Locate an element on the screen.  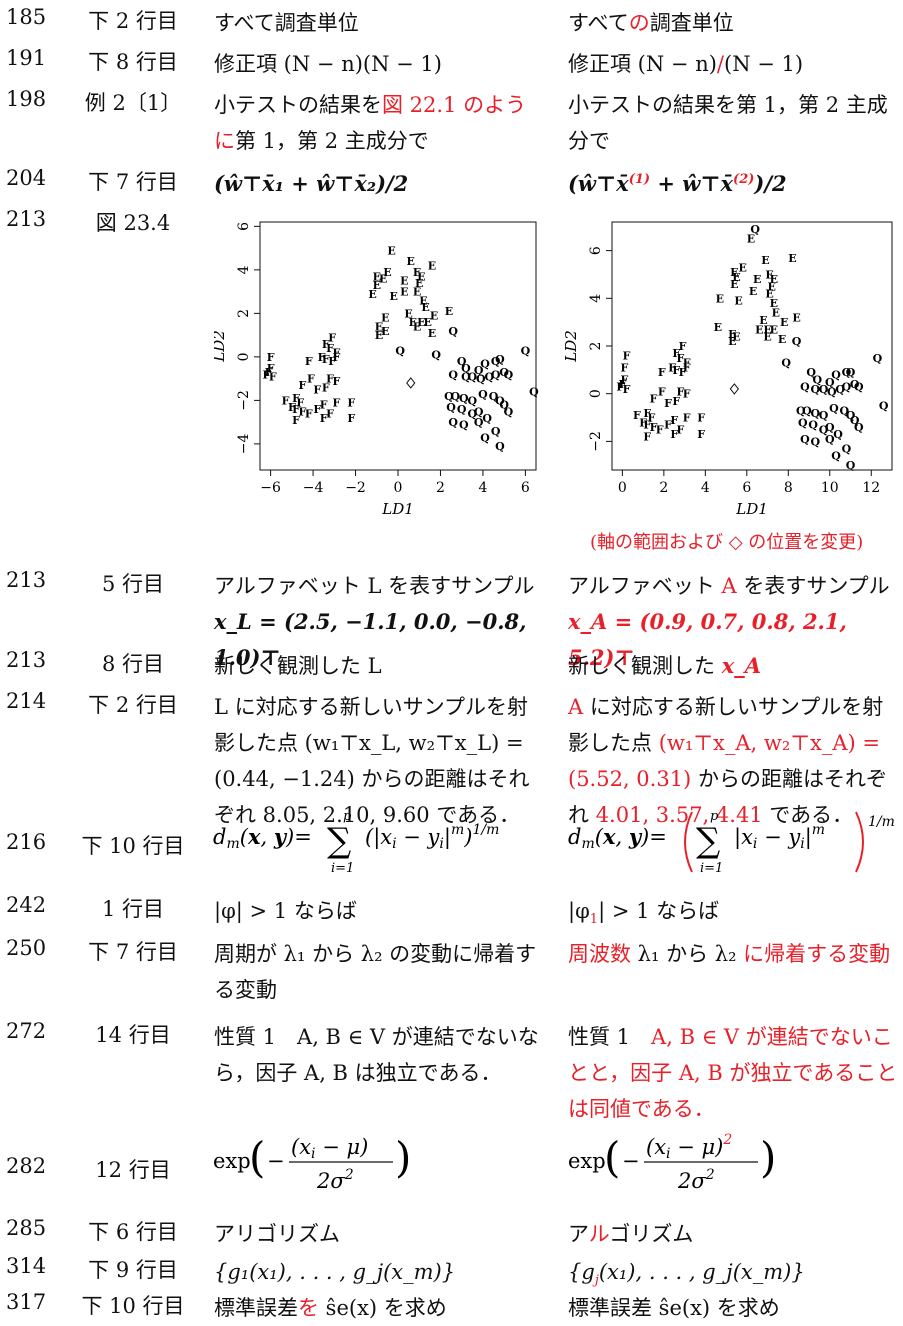
before-text: 修正項 (N − n)(N − 1) is located at coordinates (328, 64).